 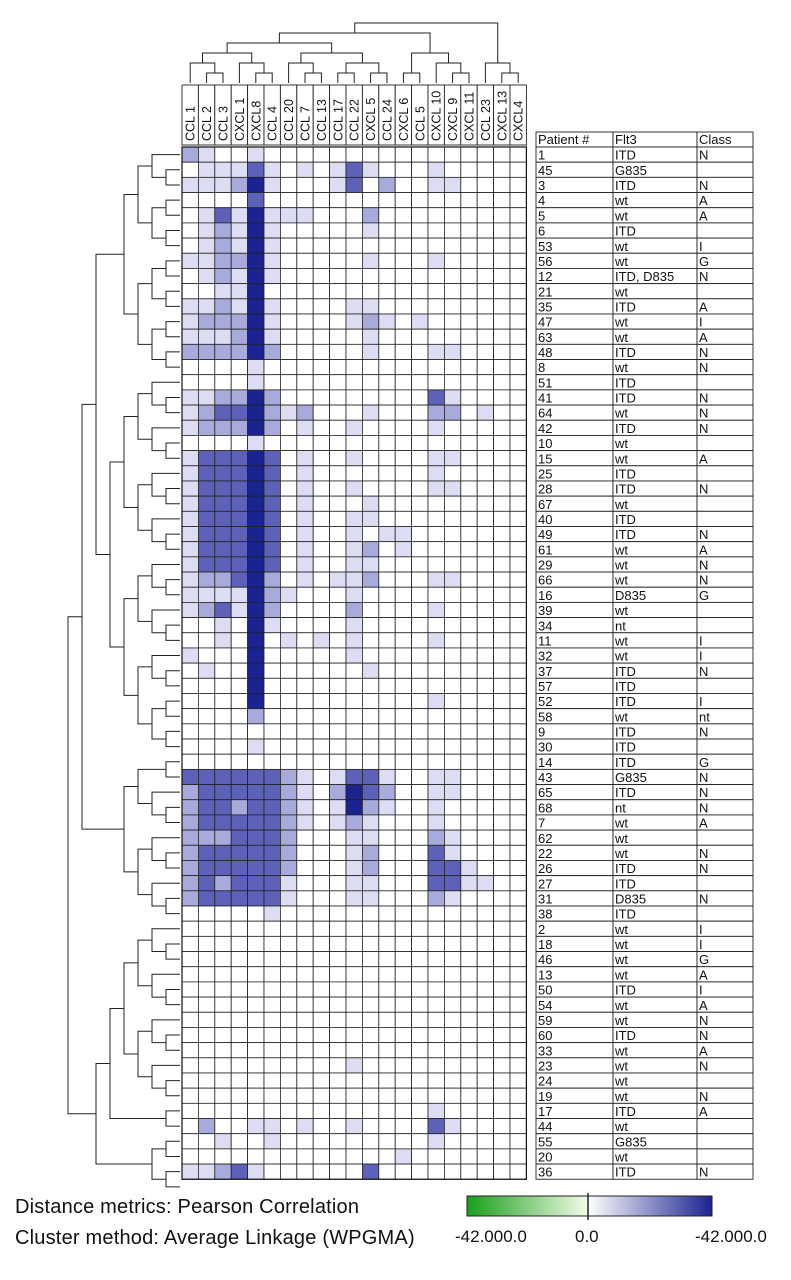 What do you see at coordinates (545, 1020) in the screenshot?
I see `patient-id: 59` at bounding box center [545, 1020].